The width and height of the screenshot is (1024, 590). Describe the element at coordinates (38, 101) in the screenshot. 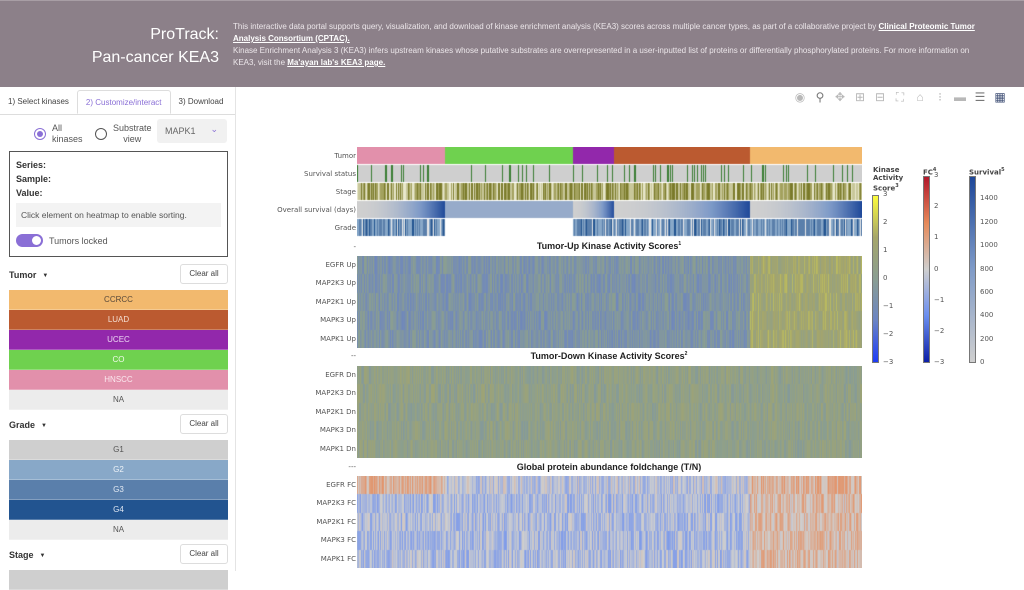

I see `tab-select-kinases: 1) Select kinases` at that location.